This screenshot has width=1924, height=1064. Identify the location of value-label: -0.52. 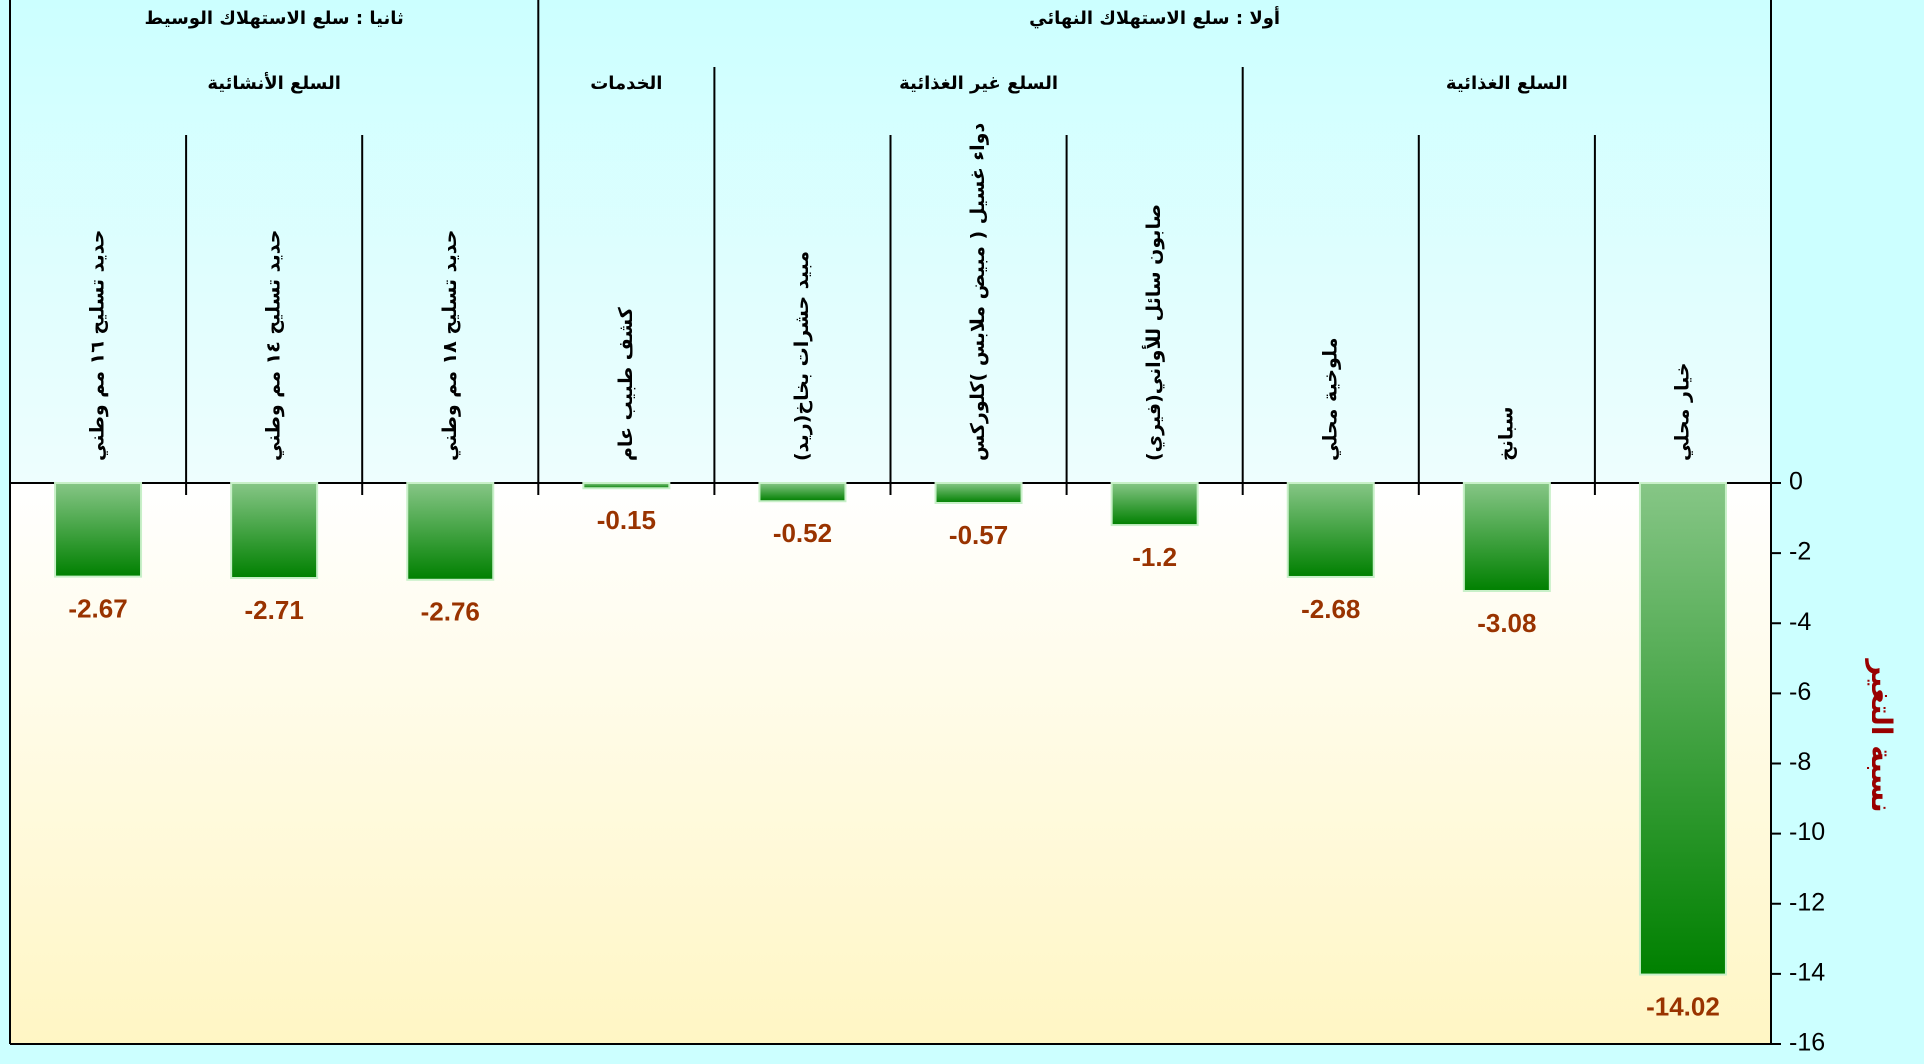
(802, 533).